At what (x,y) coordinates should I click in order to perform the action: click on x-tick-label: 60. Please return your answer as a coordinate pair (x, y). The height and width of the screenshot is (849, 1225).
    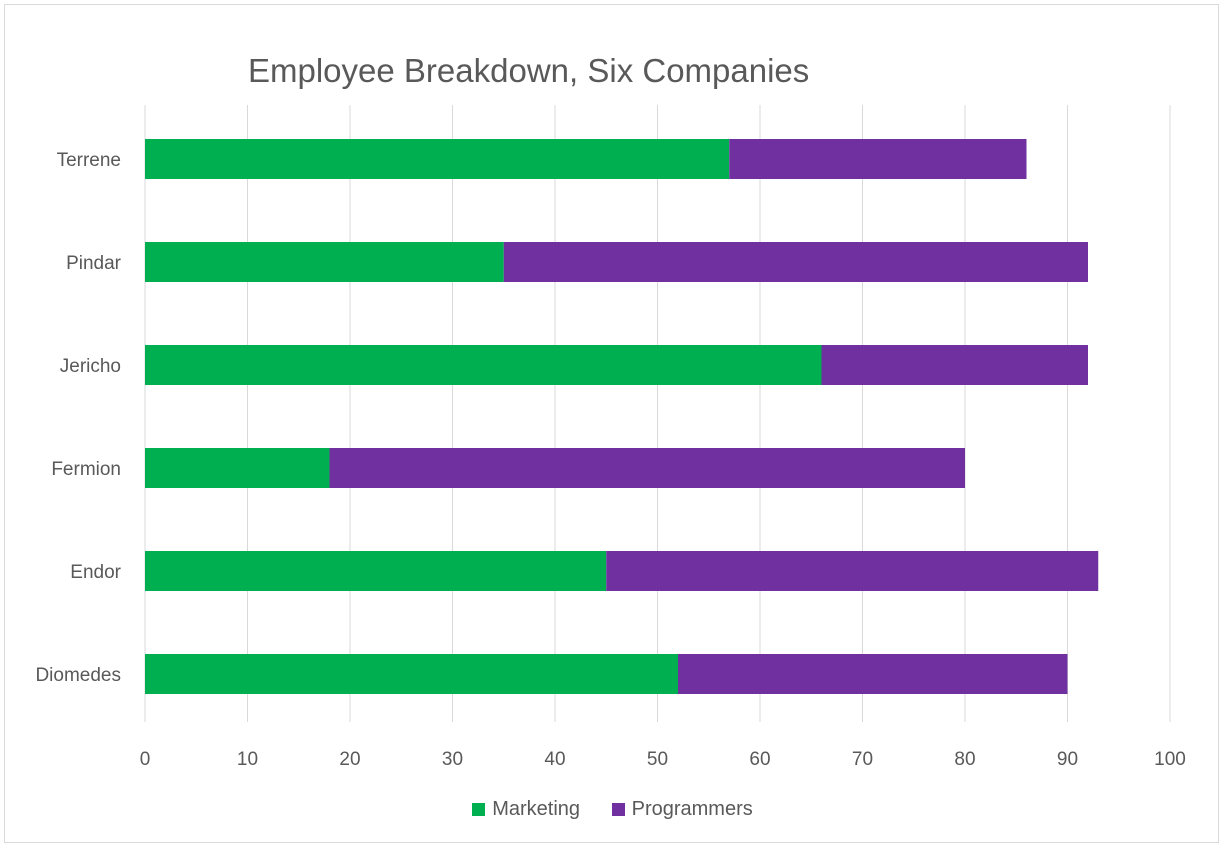
    Looking at the image, I should click on (759, 759).